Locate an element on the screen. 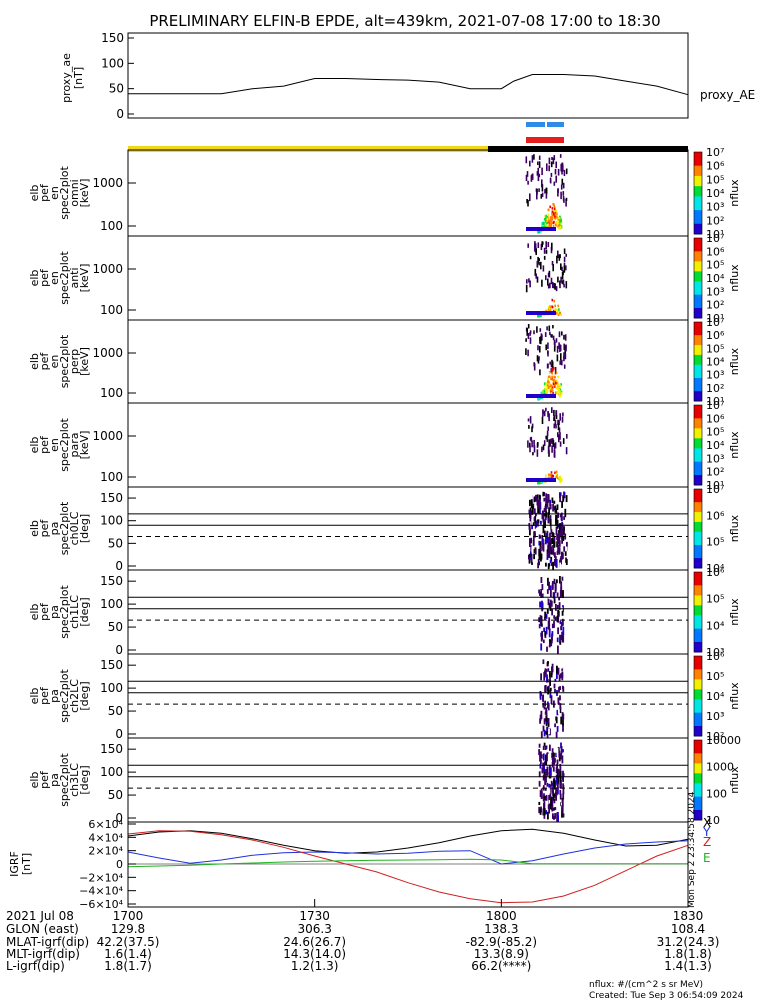 The width and height of the screenshot is (775, 1000). colorbar-label-text: nflux is located at coordinates (734, 445).